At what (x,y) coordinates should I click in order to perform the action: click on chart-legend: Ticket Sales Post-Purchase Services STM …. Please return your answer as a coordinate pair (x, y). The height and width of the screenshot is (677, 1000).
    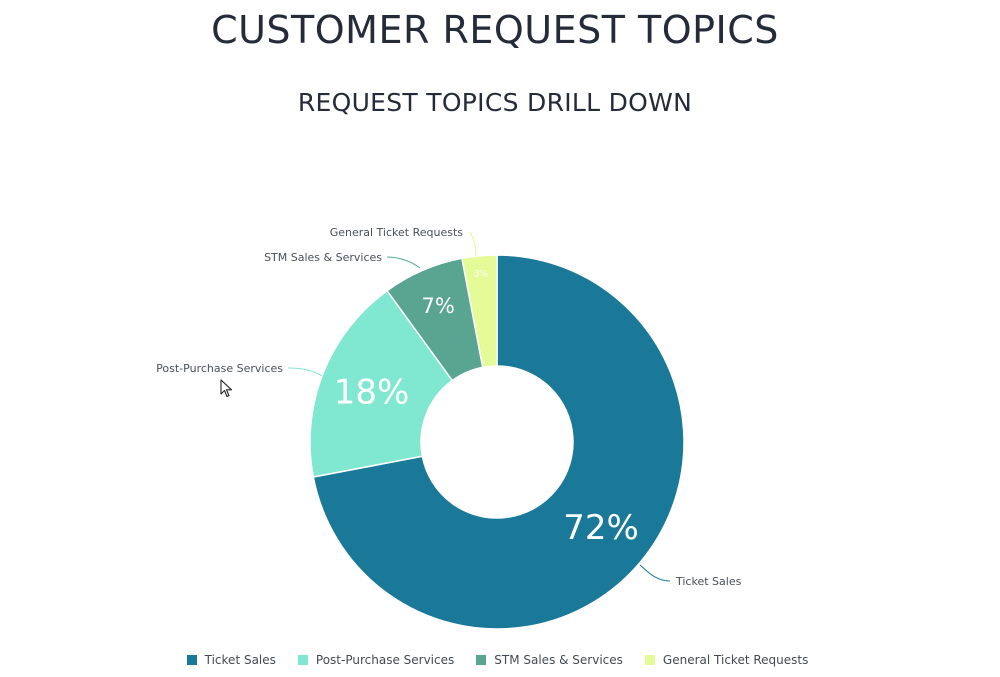
    Looking at the image, I should click on (497, 660).